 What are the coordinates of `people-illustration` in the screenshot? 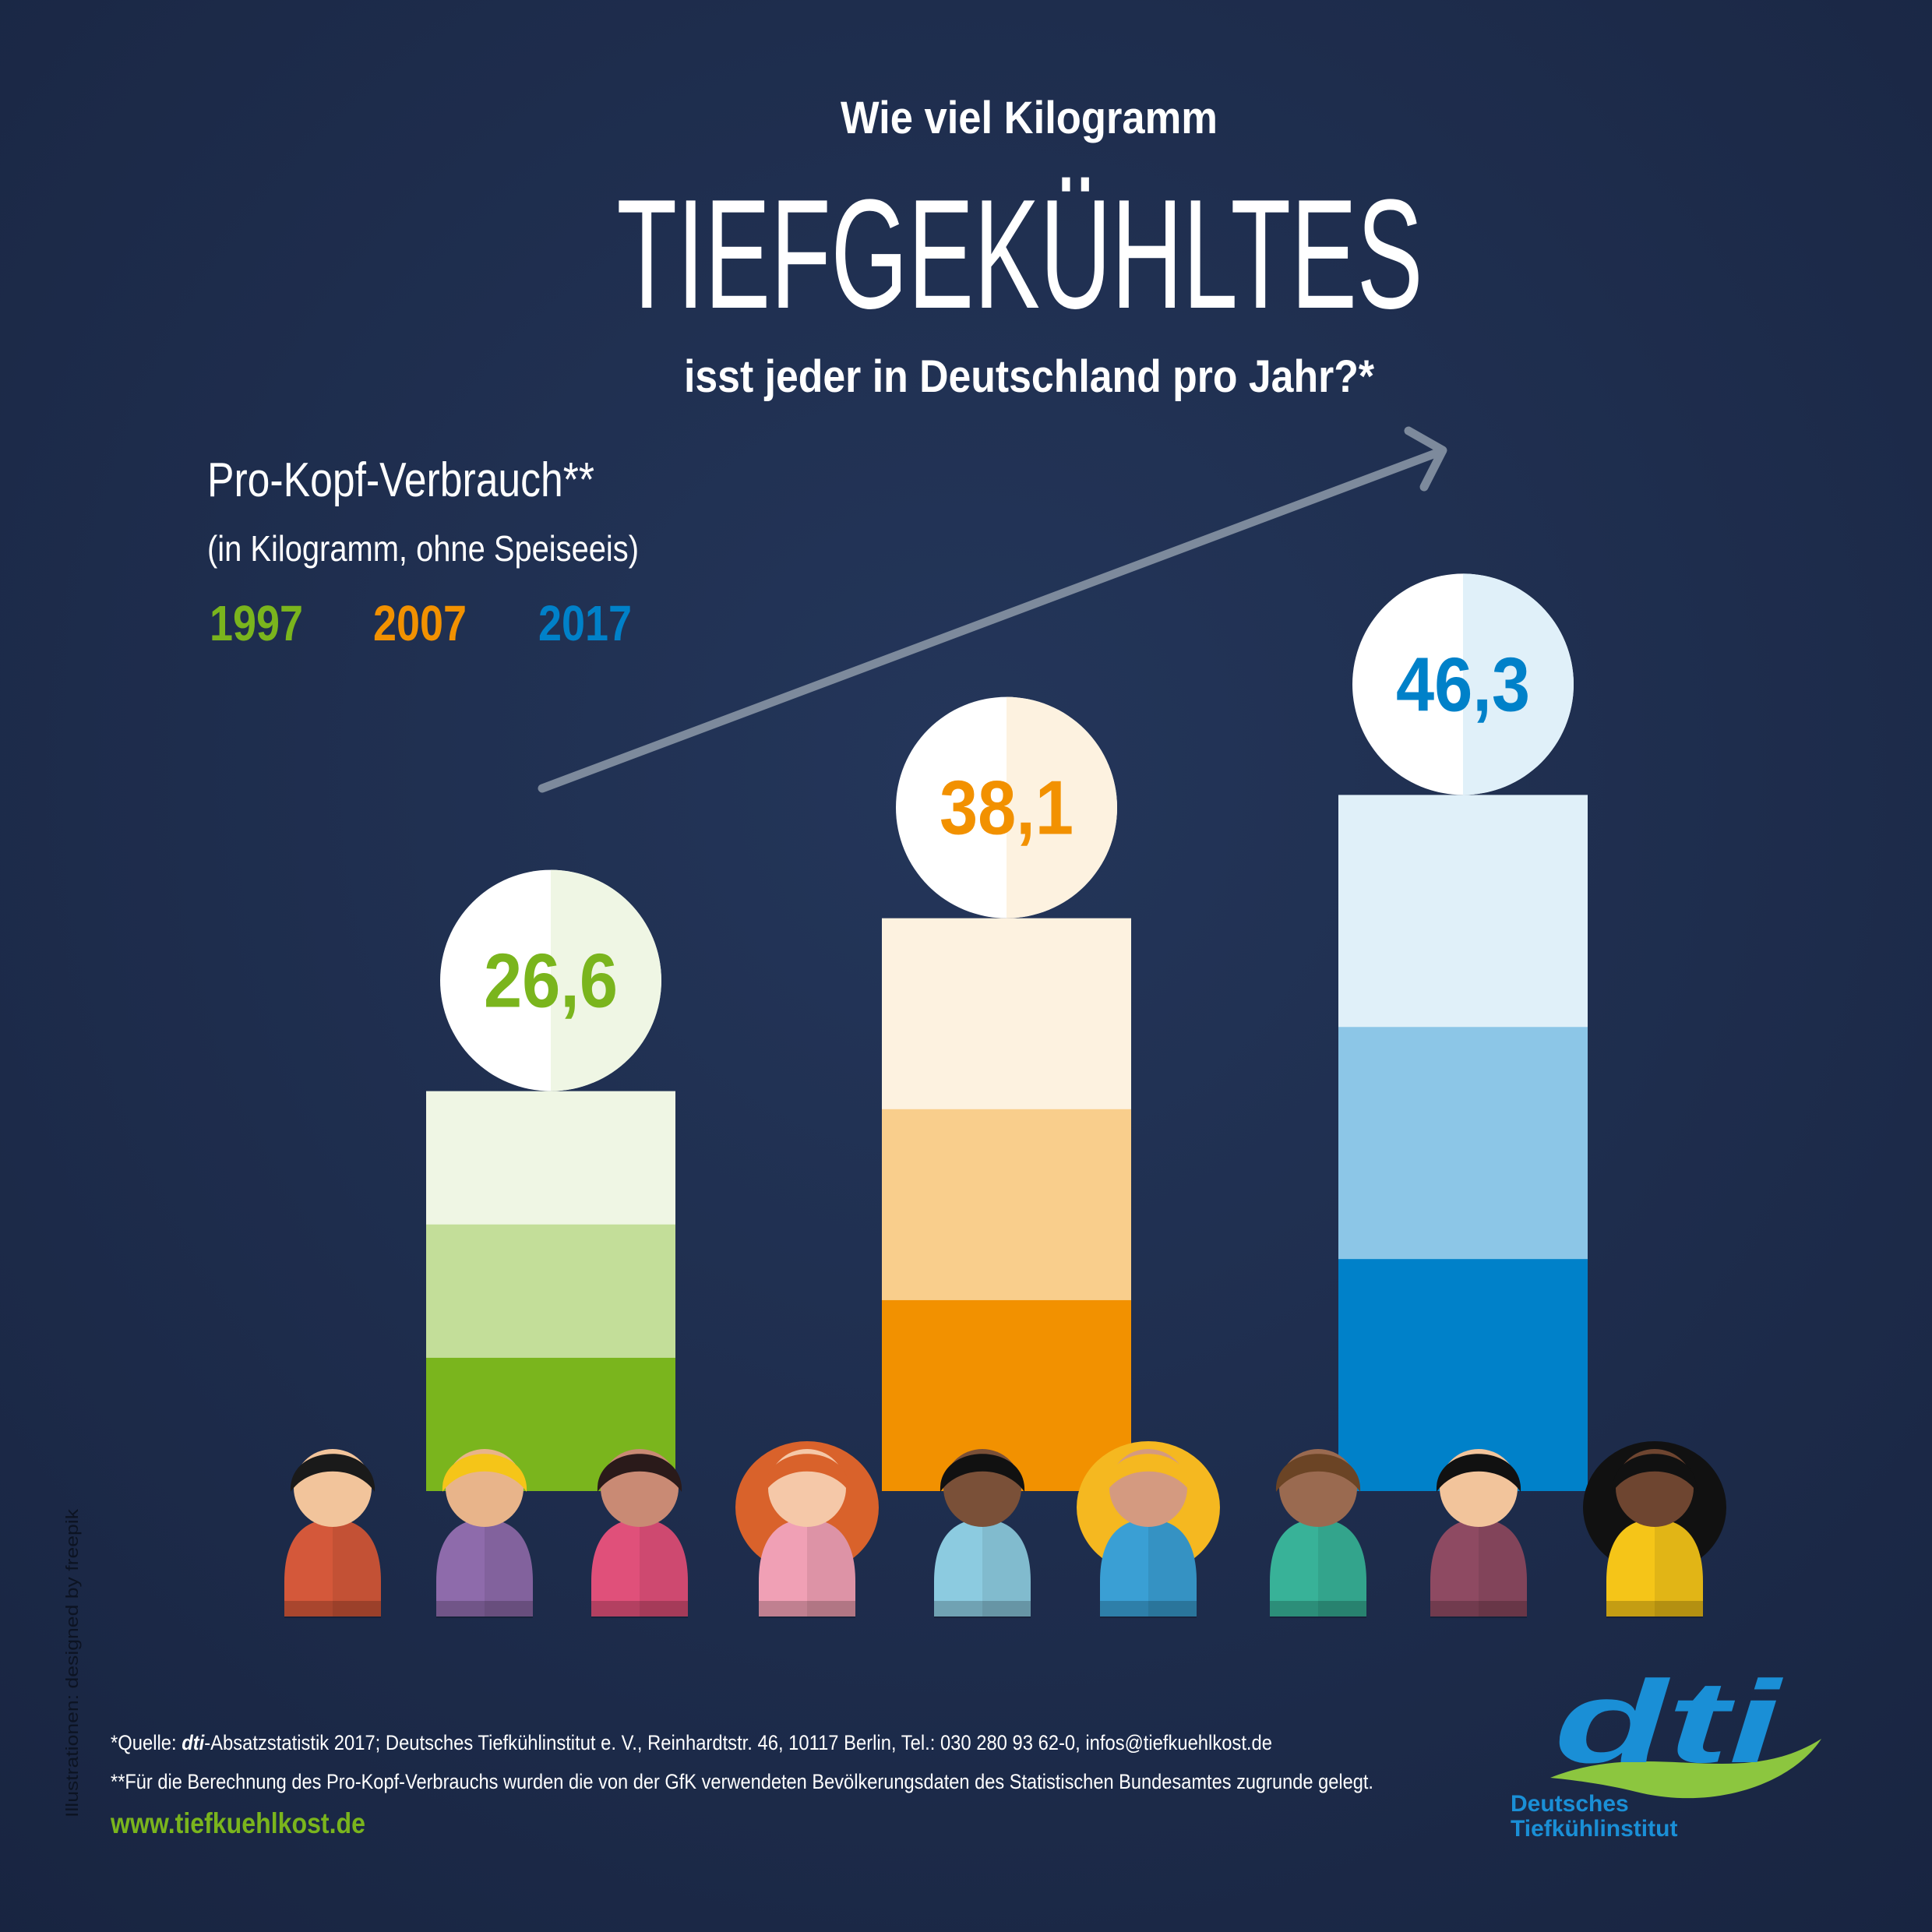 It's located at (1005, 1530).